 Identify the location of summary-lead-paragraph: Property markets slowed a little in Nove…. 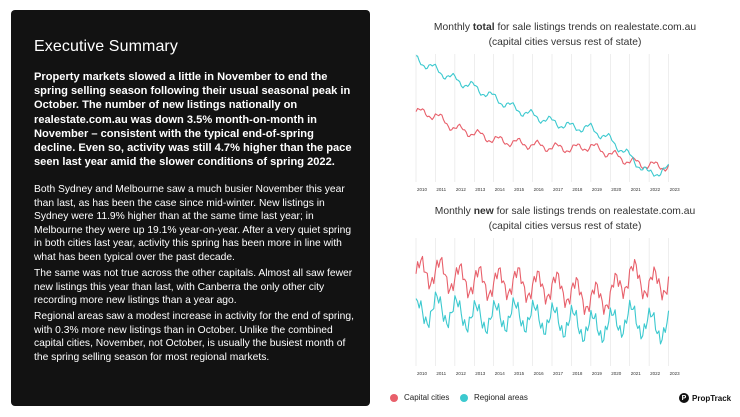
(193, 120).